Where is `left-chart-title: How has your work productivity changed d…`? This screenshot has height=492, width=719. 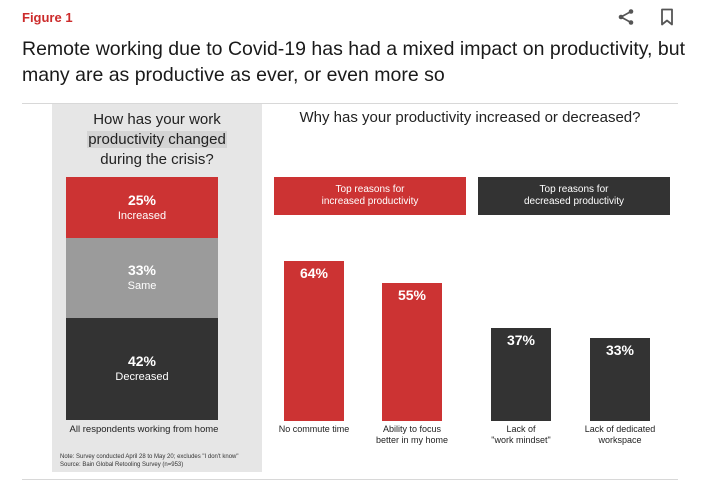 left-chart-title: How has your work productivity changed d… is located at coordinates (157, 140).